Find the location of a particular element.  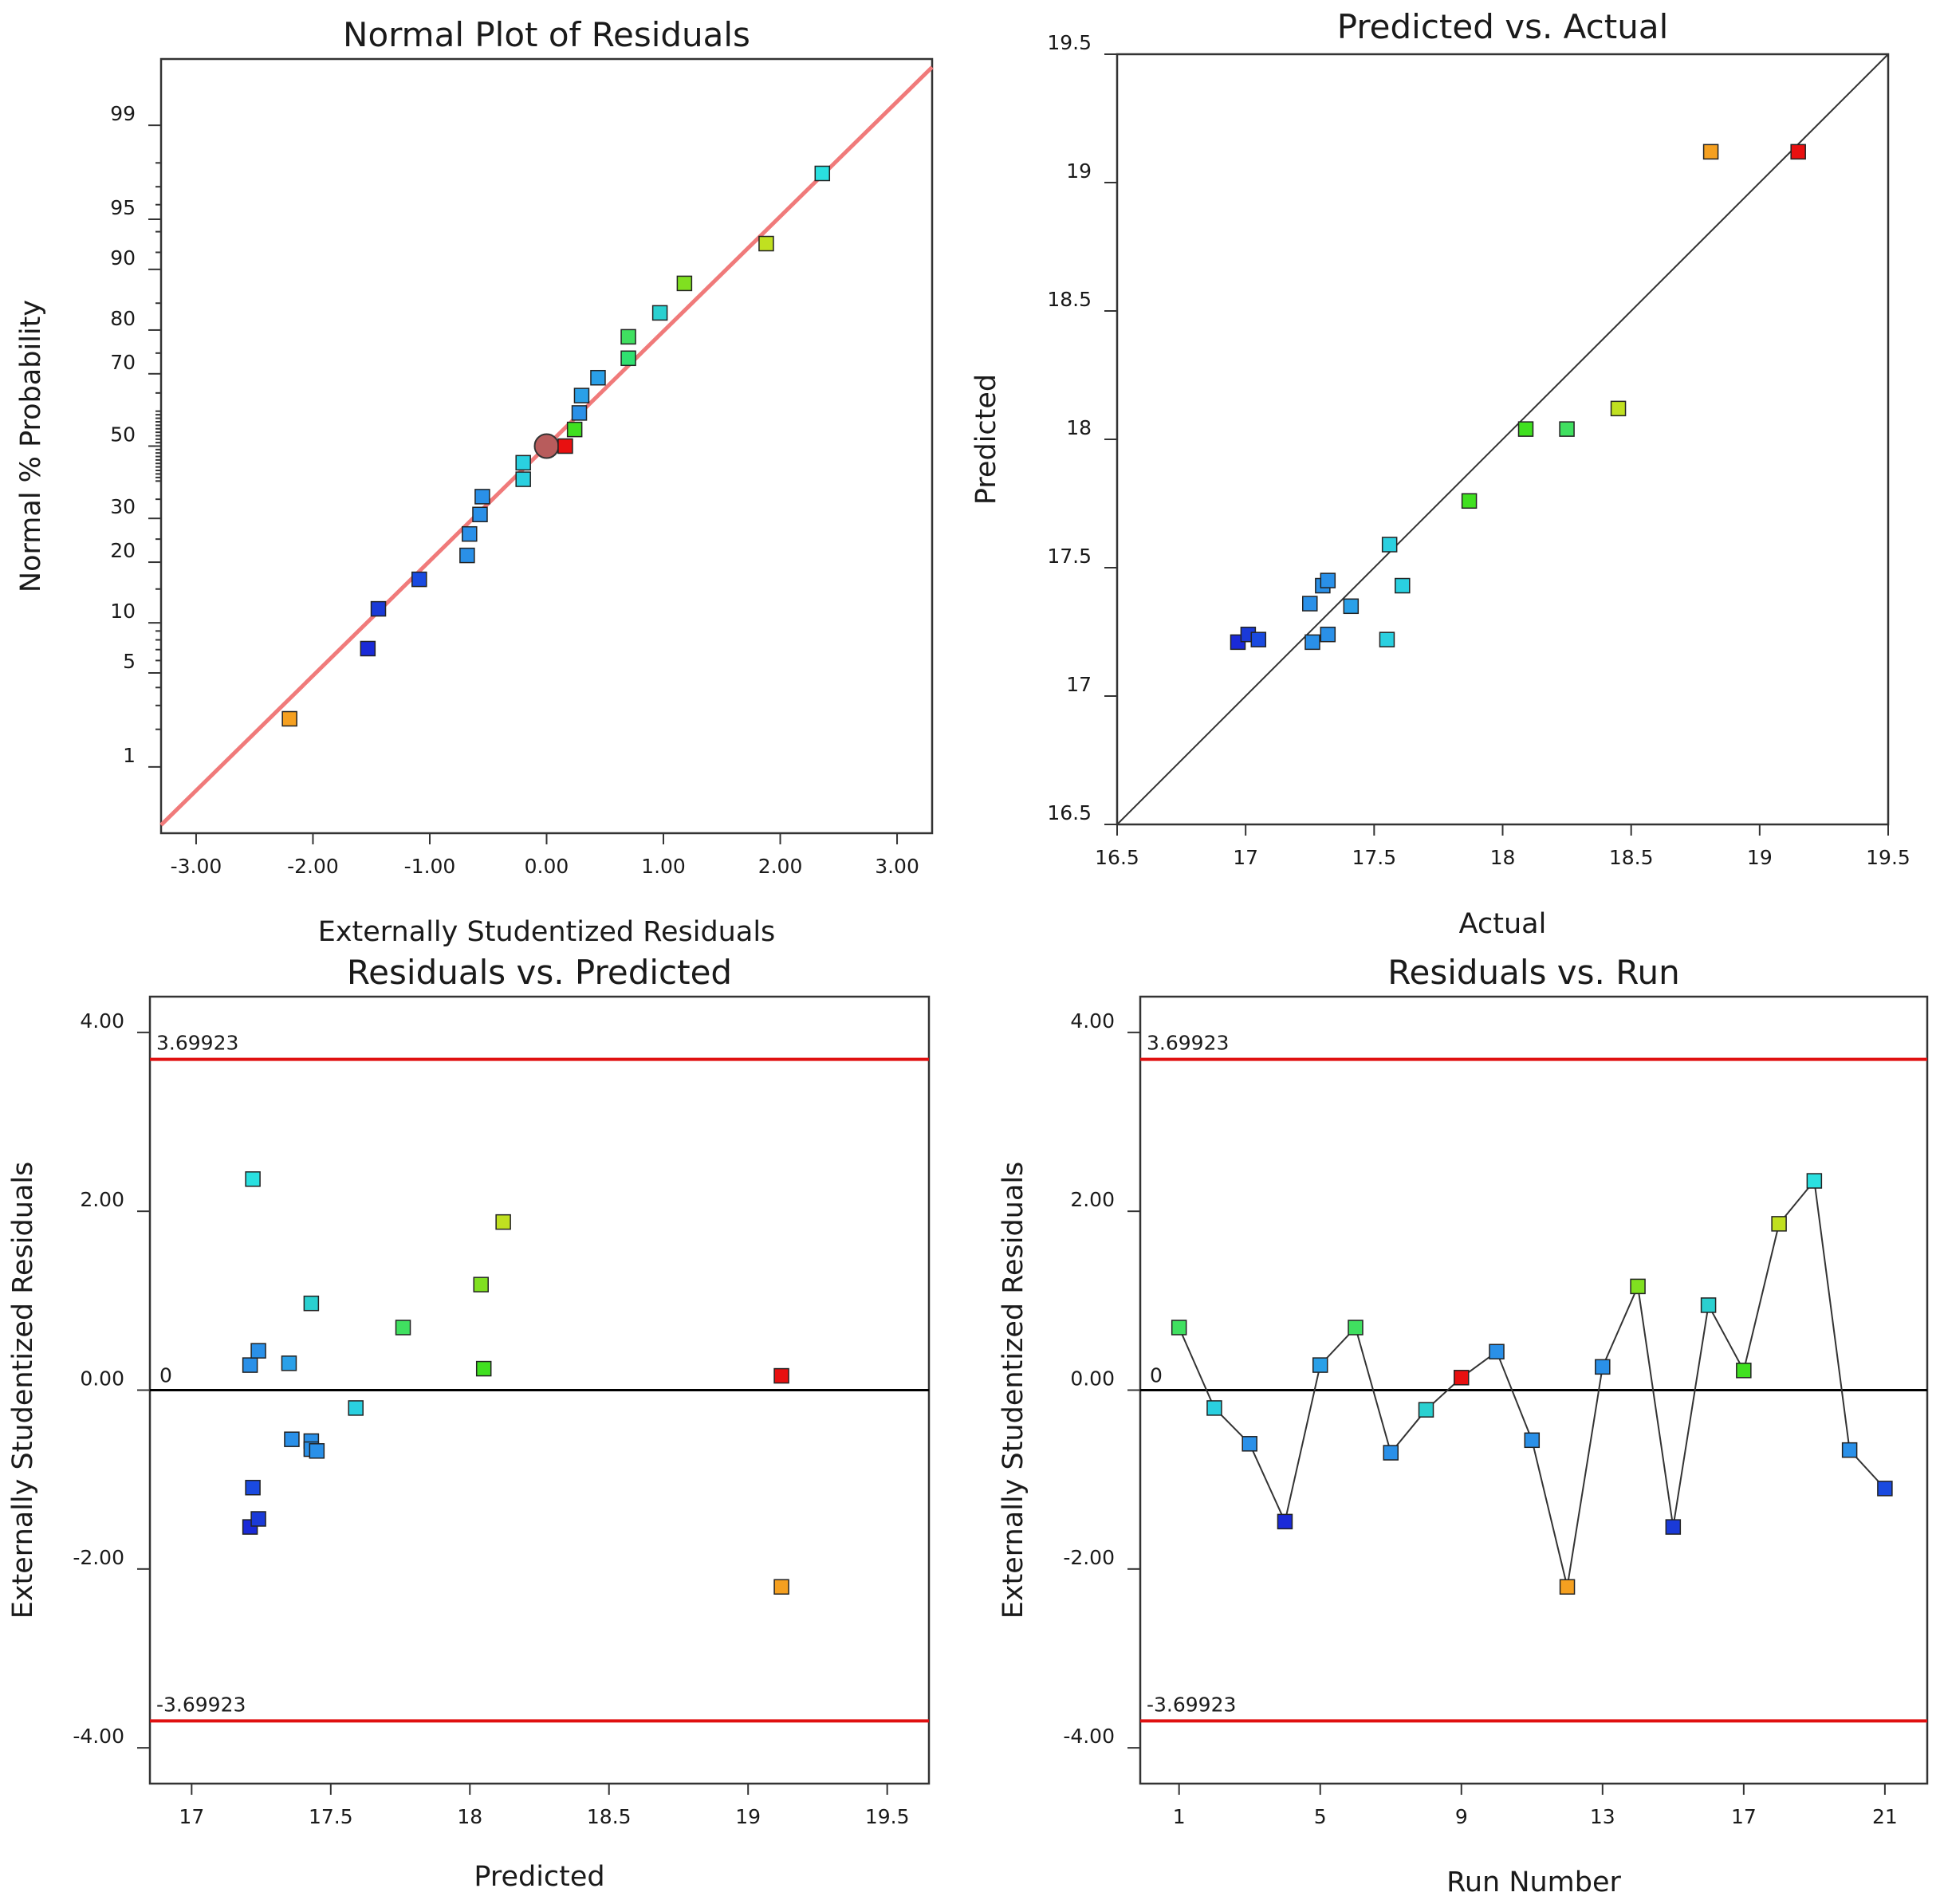

x-axis-label: Externally Studentized Residuals is located at coordinates (547, 932).